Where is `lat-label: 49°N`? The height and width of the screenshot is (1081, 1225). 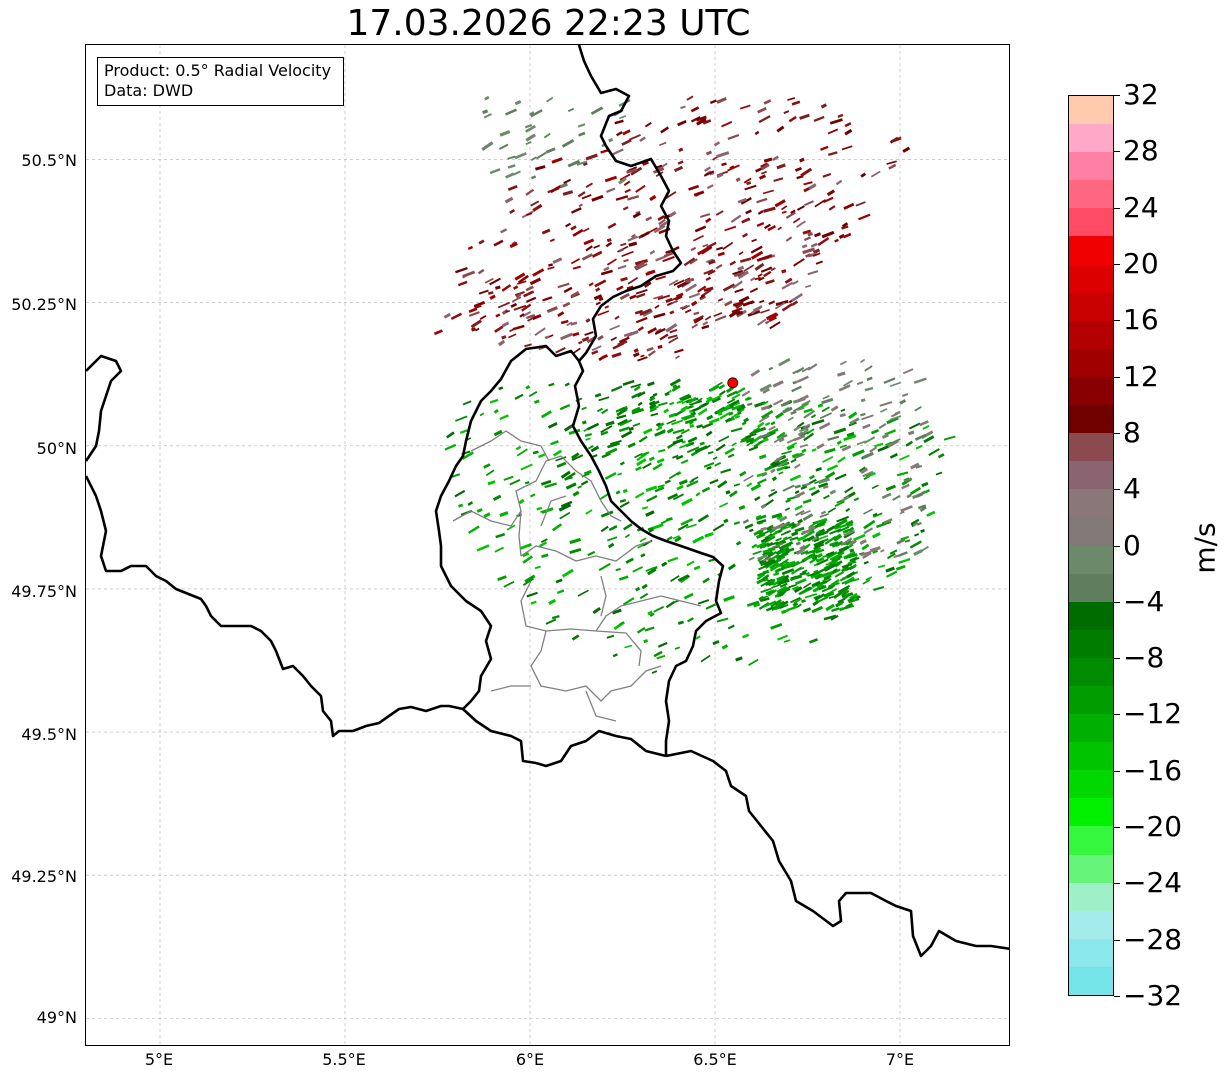 lat-label: 49°N is located at coordinates (56, 1017).